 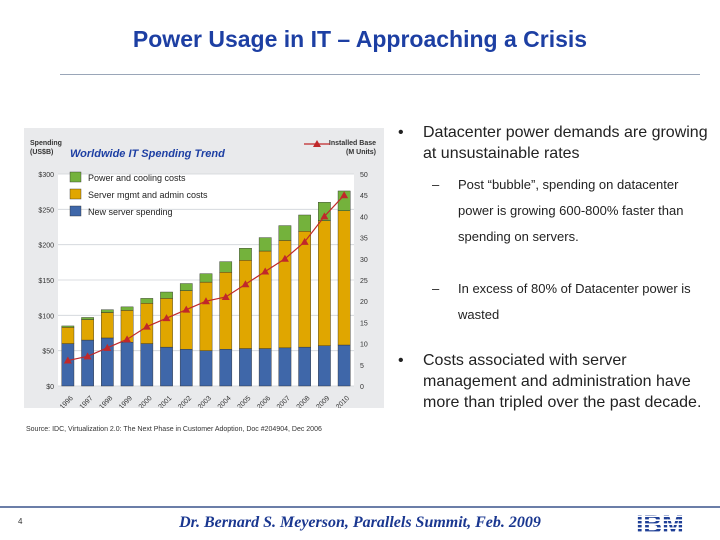 I want to click on y-tick-label-right: 25, so click(x=364, y=281).